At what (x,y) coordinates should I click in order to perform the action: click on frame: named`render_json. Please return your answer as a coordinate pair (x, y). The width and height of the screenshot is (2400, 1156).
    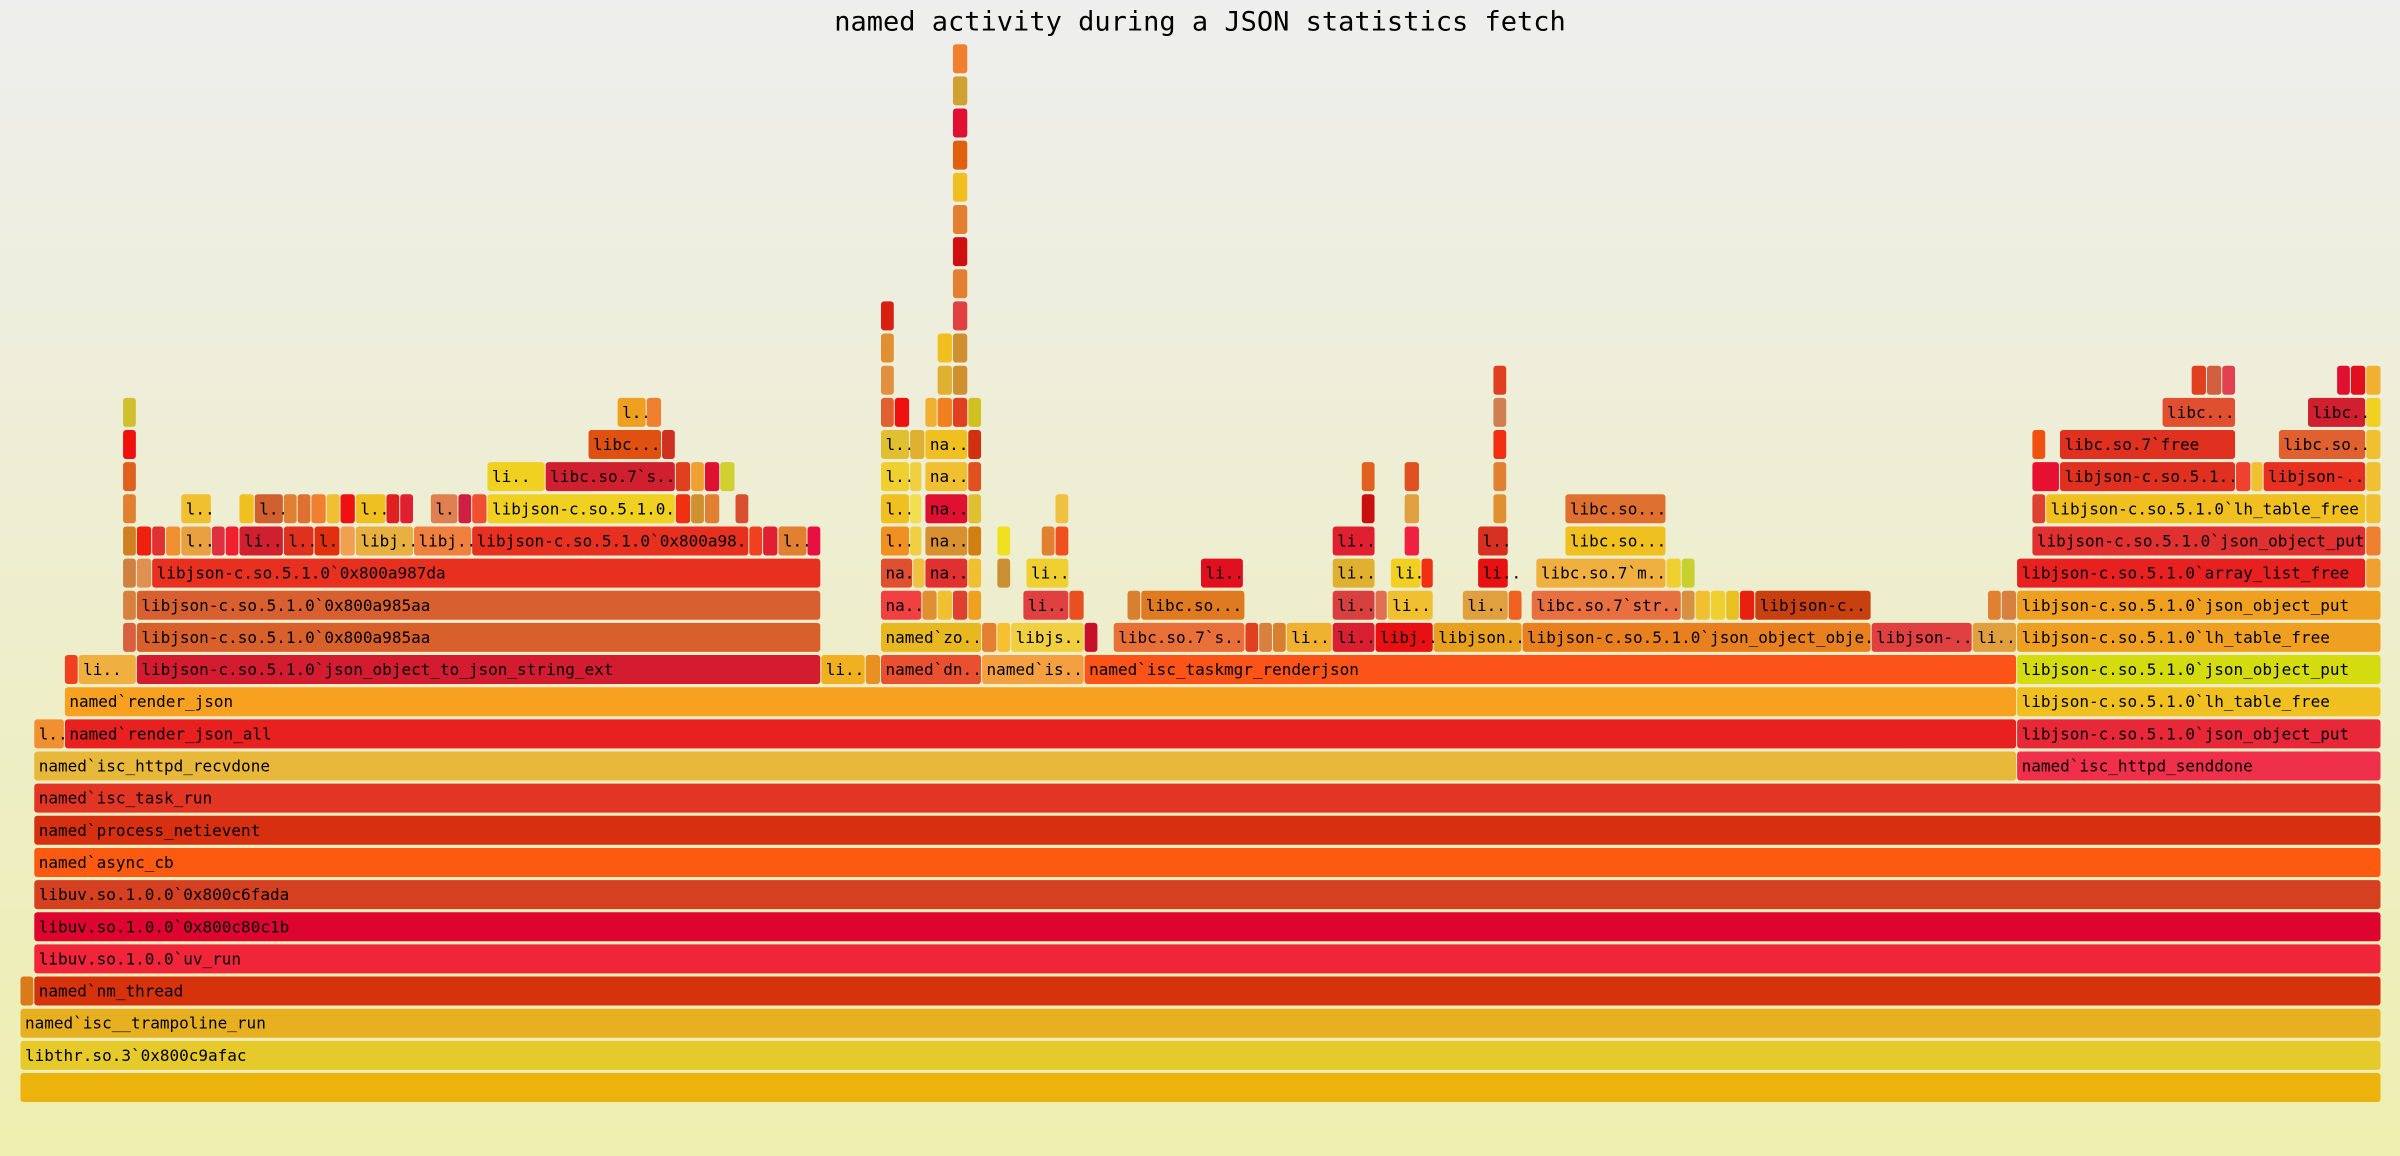
    Looking at the image, I should click on (1040, 702).